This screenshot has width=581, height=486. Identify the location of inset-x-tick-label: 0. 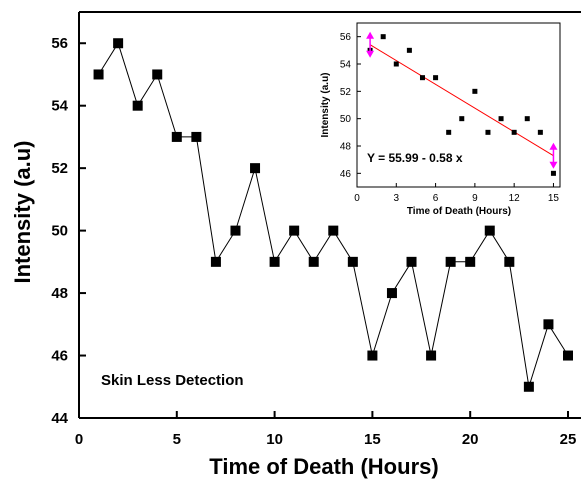
(357, 198).